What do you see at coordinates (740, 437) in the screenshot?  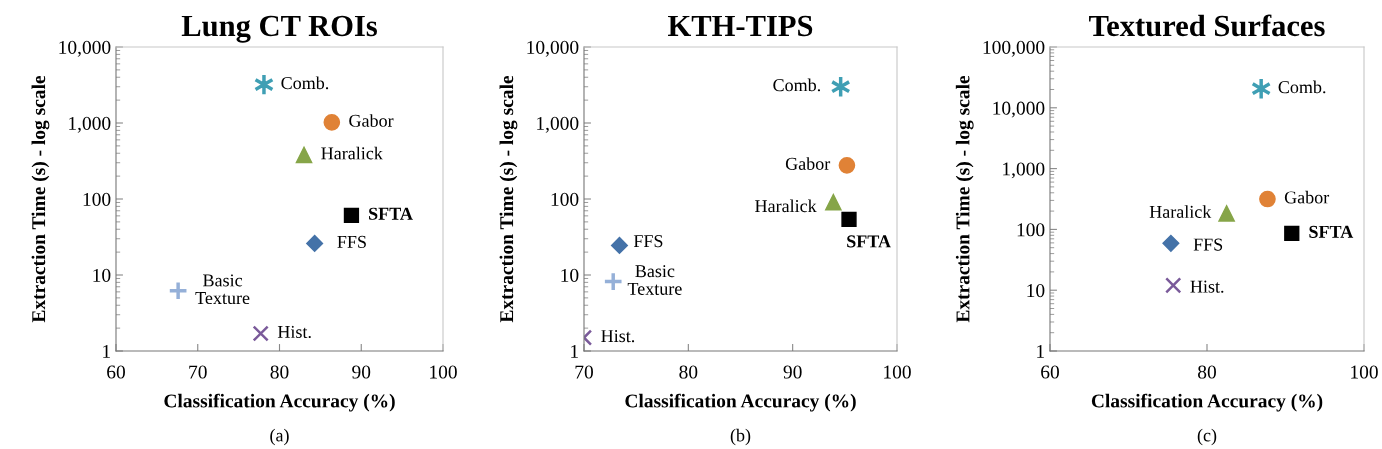 I see `text: (b)` at bounding box center [740, 437].